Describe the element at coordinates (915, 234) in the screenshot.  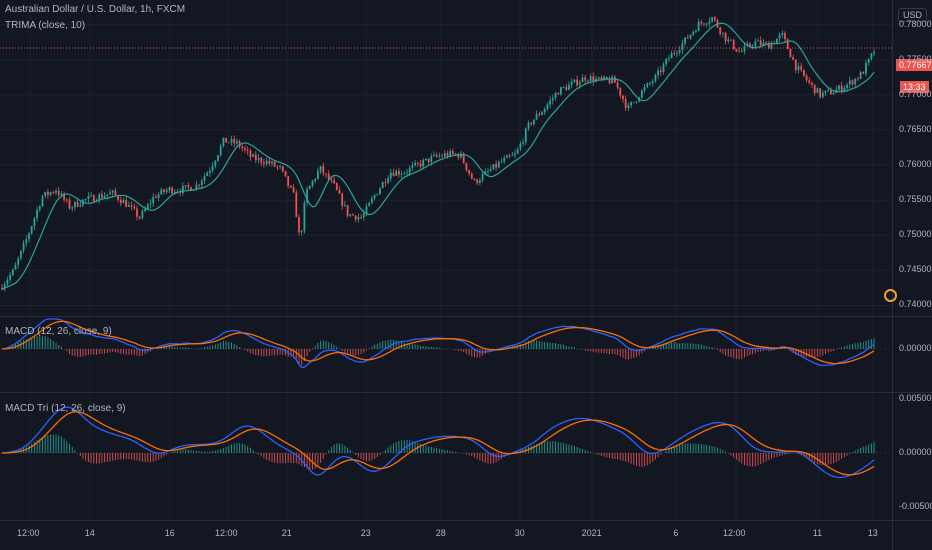
I see `price-tick-label: 0.75000` at that location.